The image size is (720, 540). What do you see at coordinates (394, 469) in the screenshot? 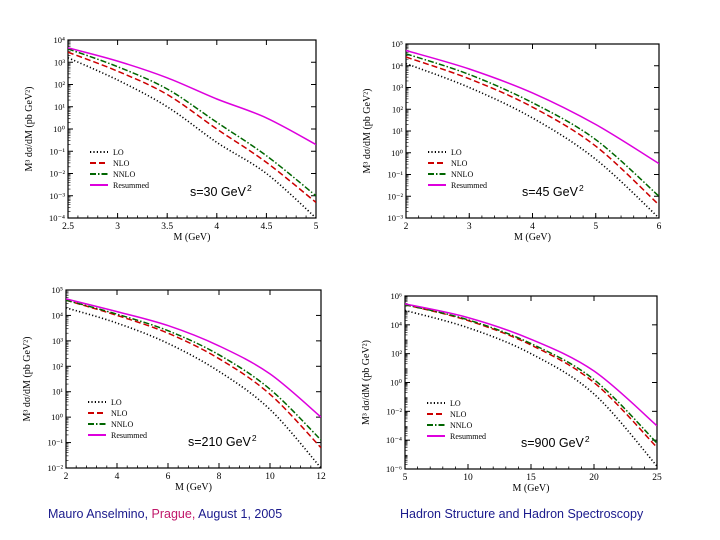
I see `y-tick-label: 10⁻⁶` at bounding box center [394, 469].